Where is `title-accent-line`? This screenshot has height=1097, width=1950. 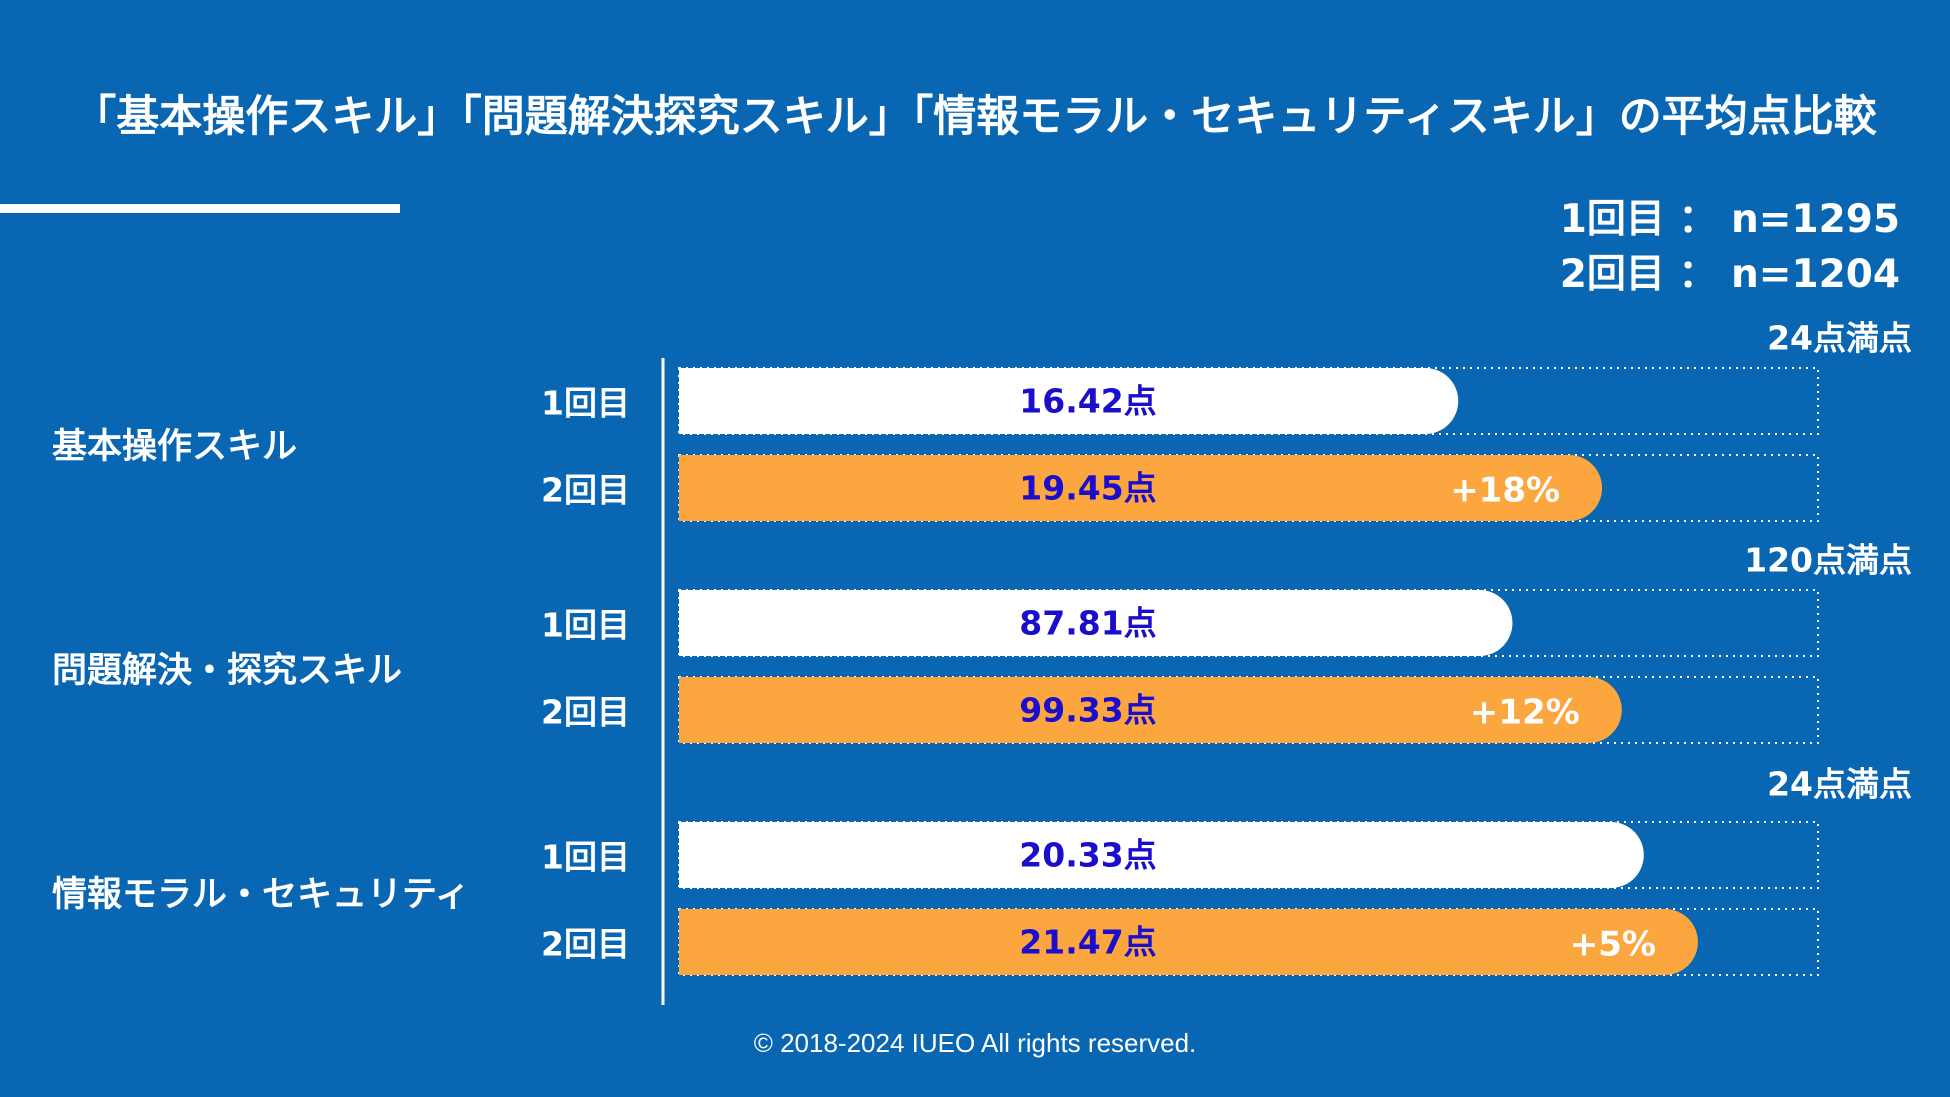
title-accent-line is located at coordinates (200, 208).